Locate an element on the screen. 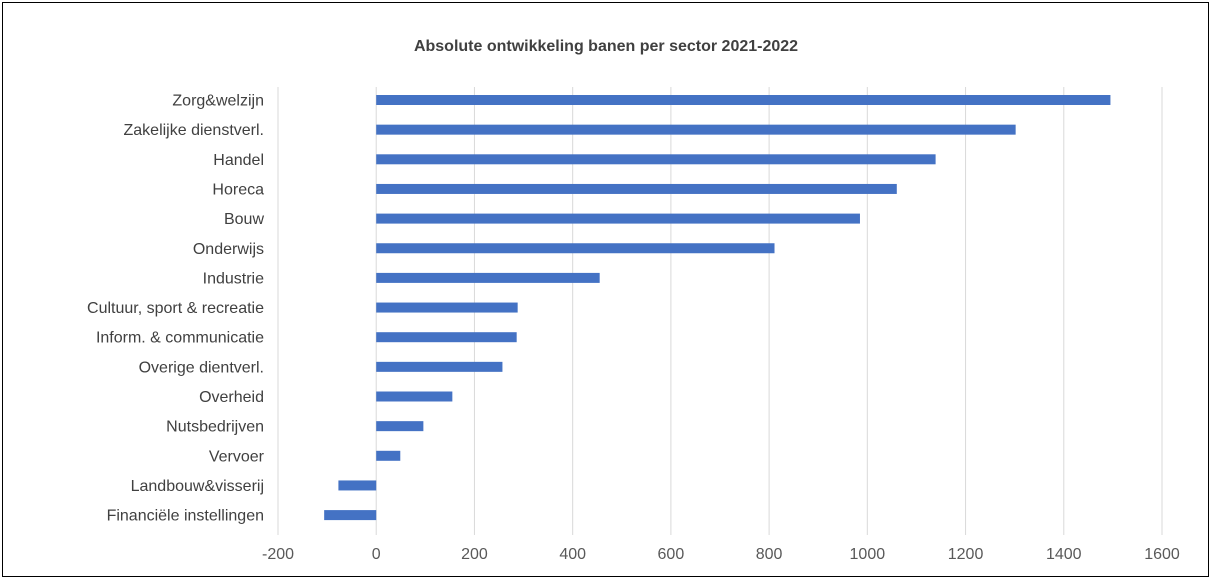 This screenshot has height=581, width=1213. x-tick-label: 200 is located at coordinates (474, 554).